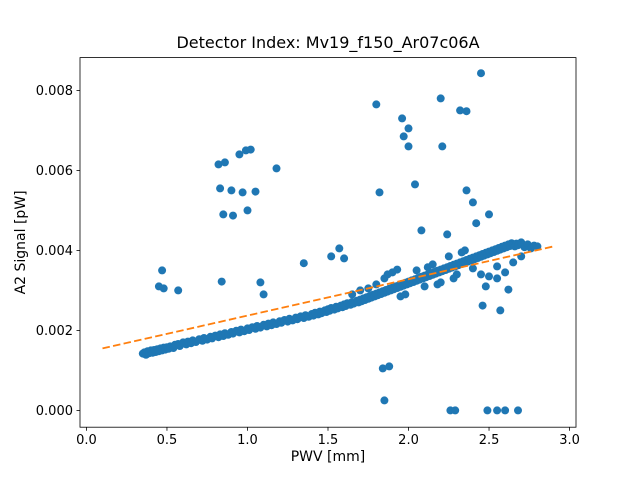  I want to click on x-tick-label: 0.0, so click(86, 440).